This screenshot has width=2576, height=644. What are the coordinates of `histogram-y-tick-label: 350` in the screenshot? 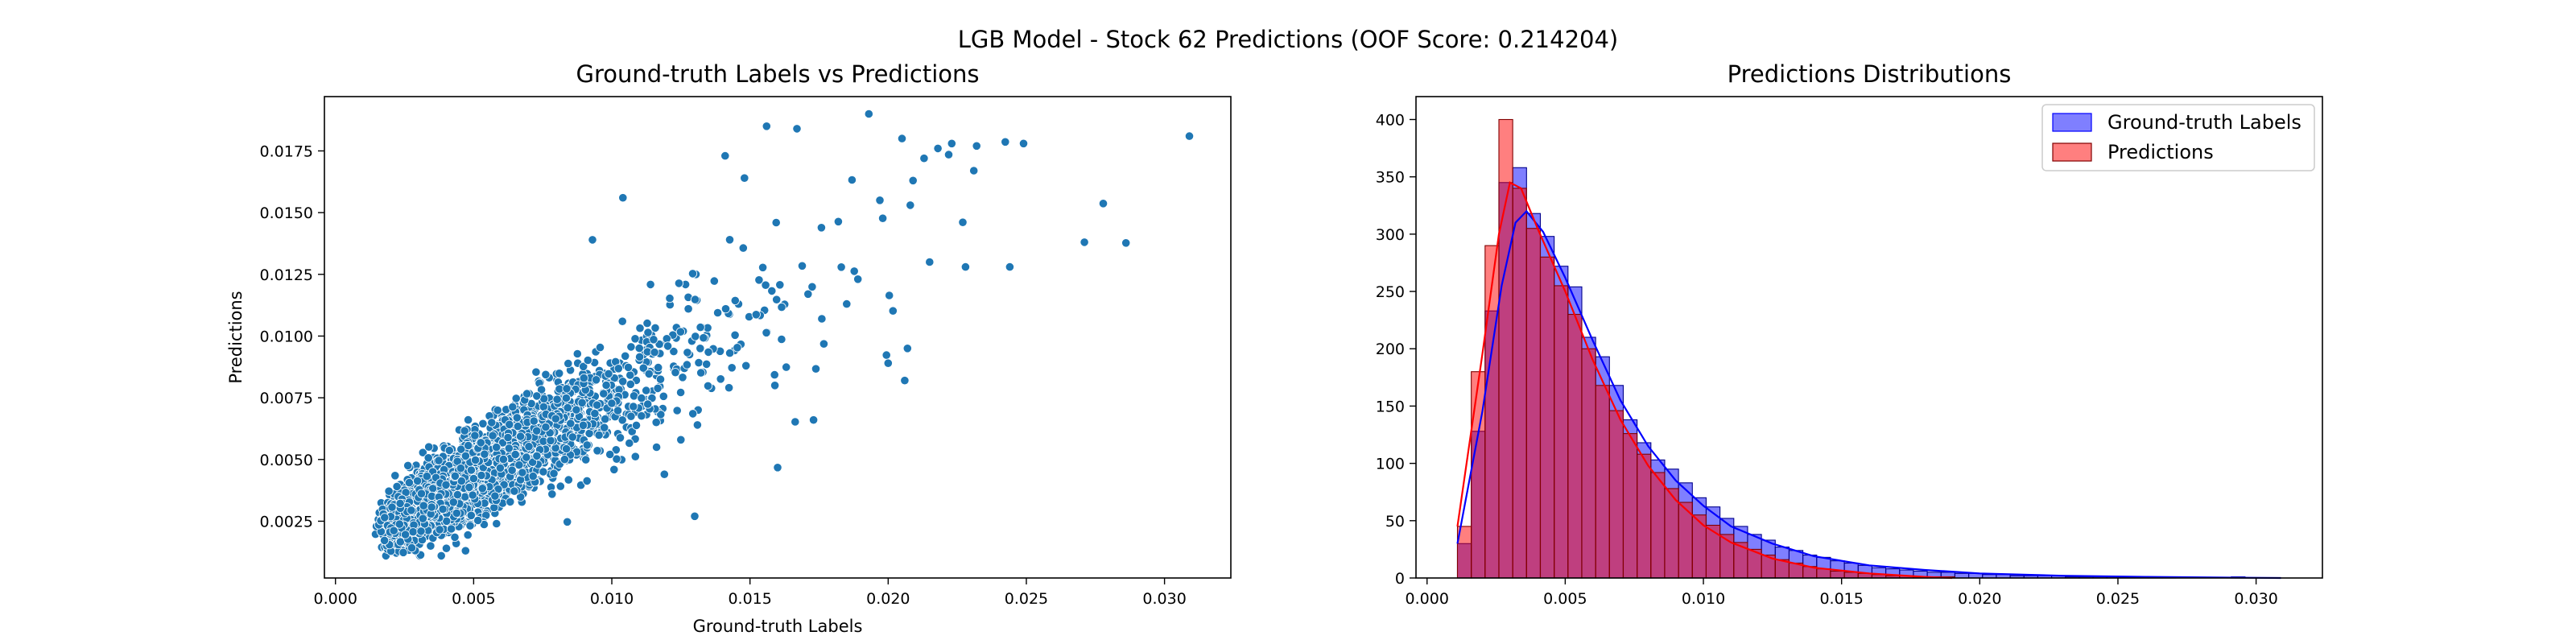 It's located at (1390, 178).